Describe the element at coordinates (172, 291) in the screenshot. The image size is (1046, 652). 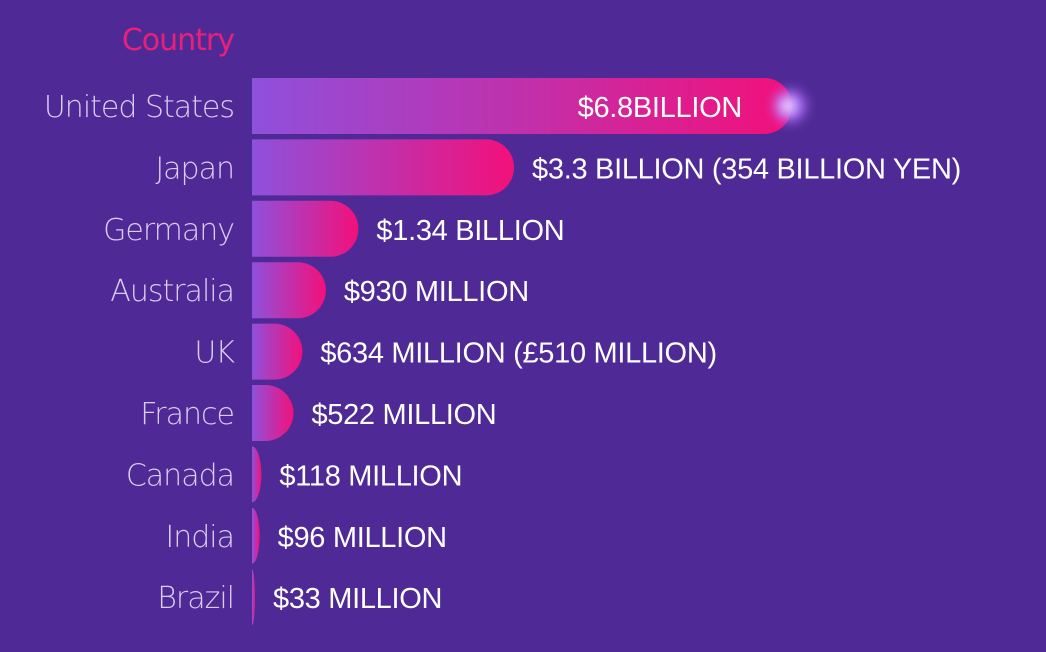
I see `category-label: Australia` at that location.